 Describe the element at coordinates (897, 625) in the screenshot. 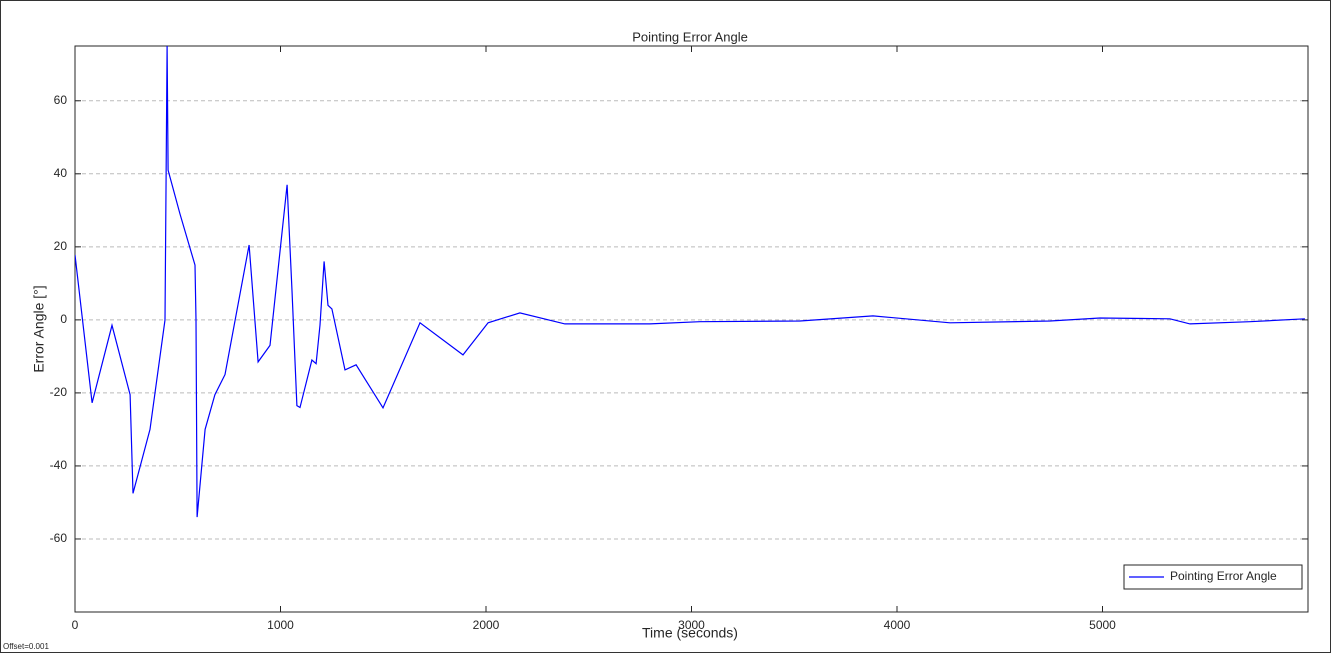

I see `x-tick-label: 4000` at that location.